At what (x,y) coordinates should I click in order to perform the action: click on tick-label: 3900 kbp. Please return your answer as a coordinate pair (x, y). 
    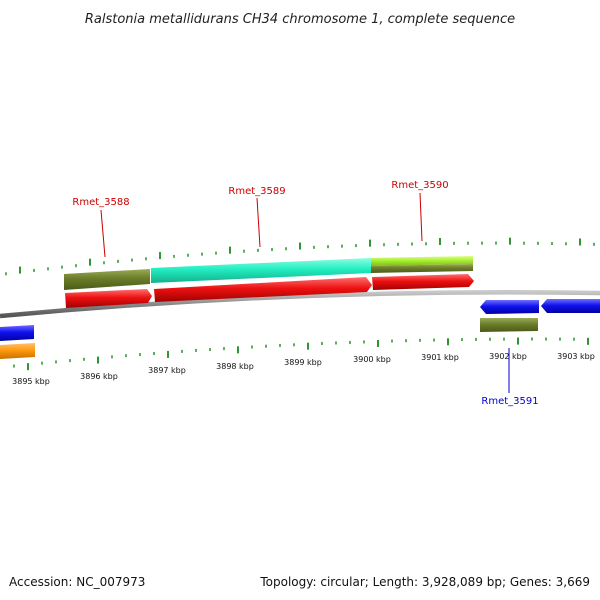
    Looking at the image, I should click on (372, 359).